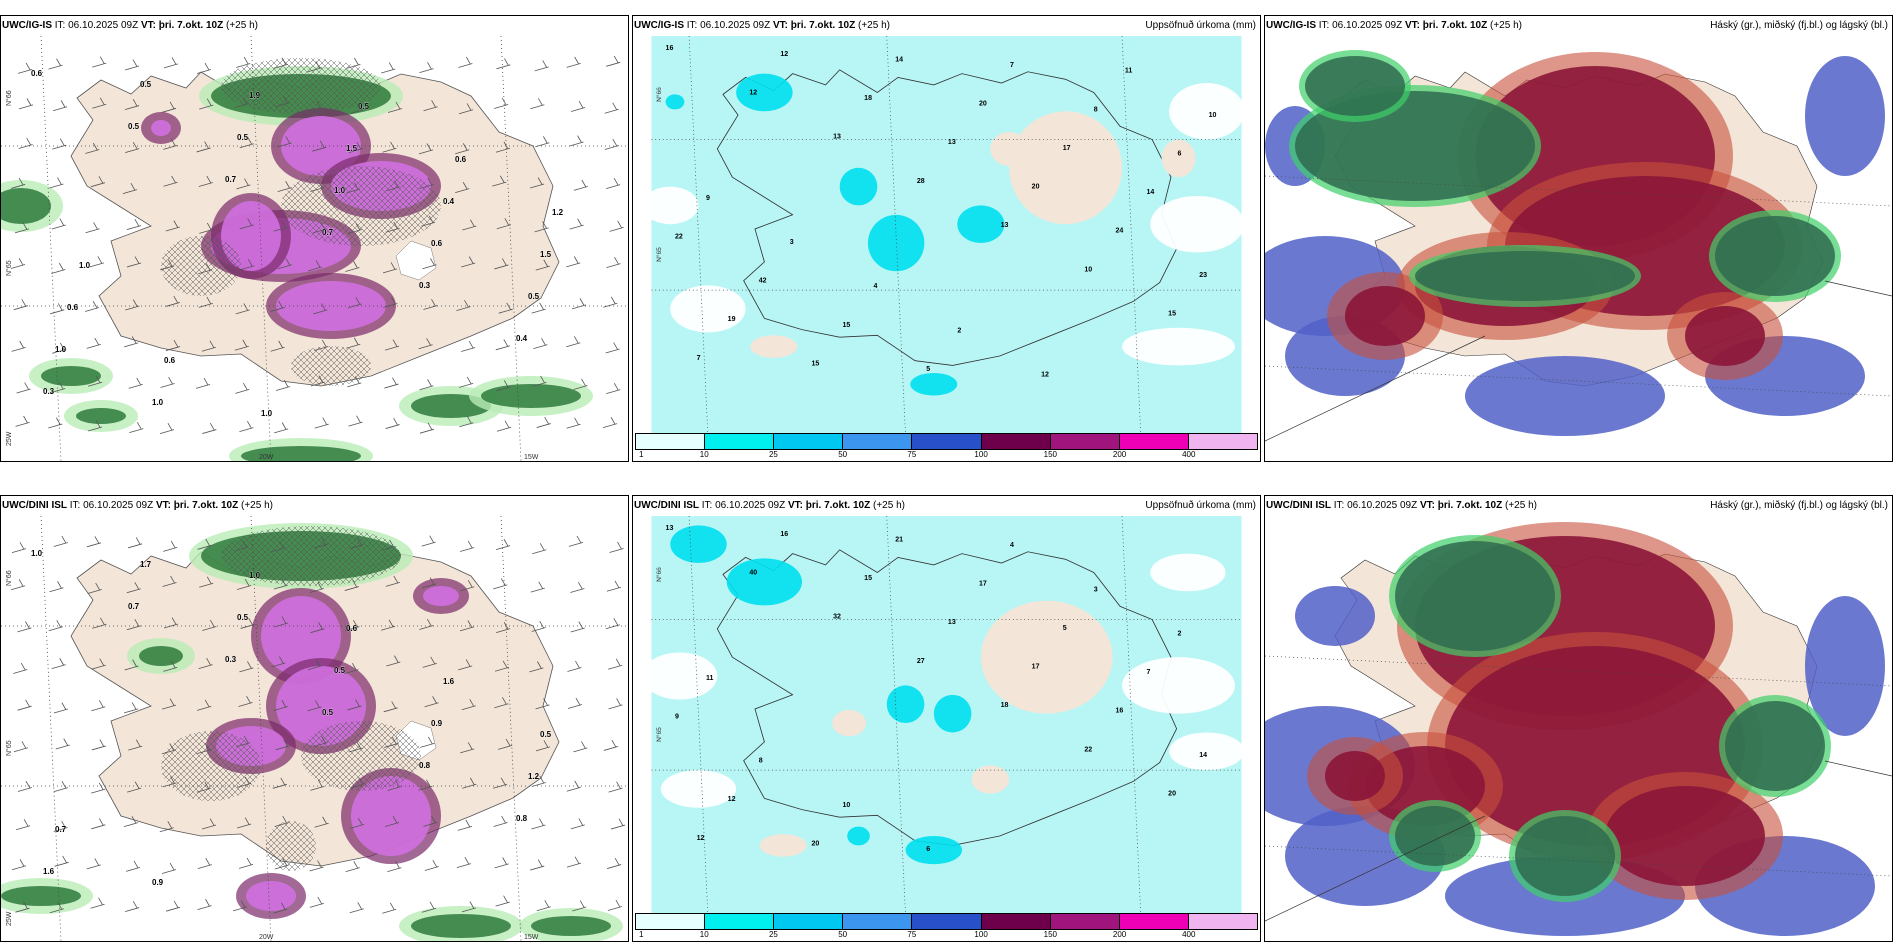 This screenshot has height=950, width=1900. Describe the element at coordinates (1180, 154) in the screenshot. I see `precip-value-label: 6` at that location.